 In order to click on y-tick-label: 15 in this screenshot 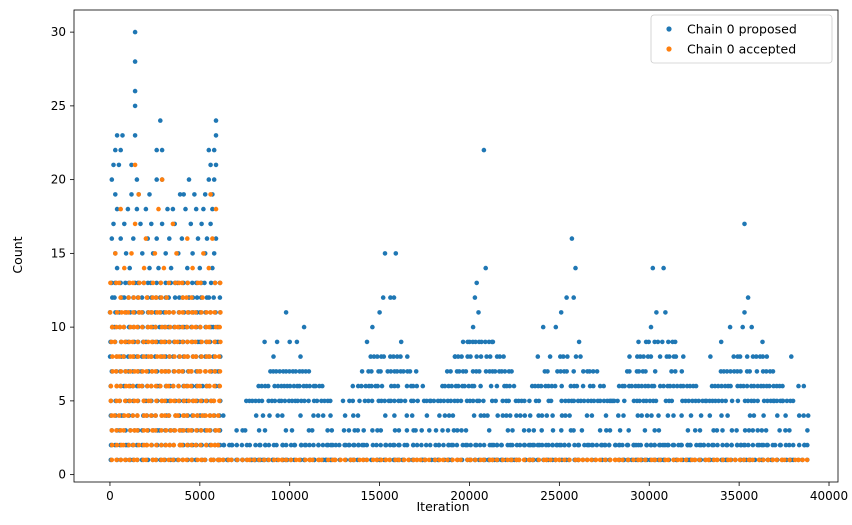, I will do `click(58, 253)`.